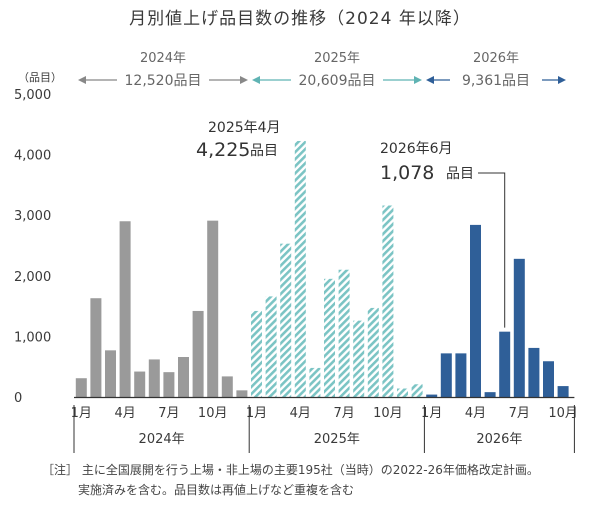  What do you see at coordinates (373, 352) in the screenshot?
I see `bar-2025年-9` at bounding box center [373, 352].